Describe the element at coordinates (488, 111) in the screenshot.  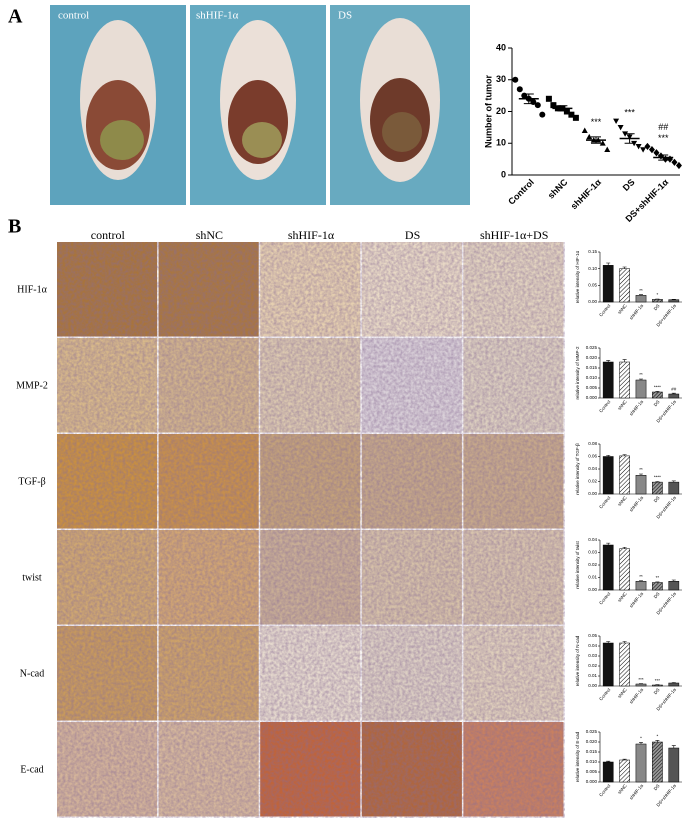
I see `y-axis-label: Number of tumor` at that location.